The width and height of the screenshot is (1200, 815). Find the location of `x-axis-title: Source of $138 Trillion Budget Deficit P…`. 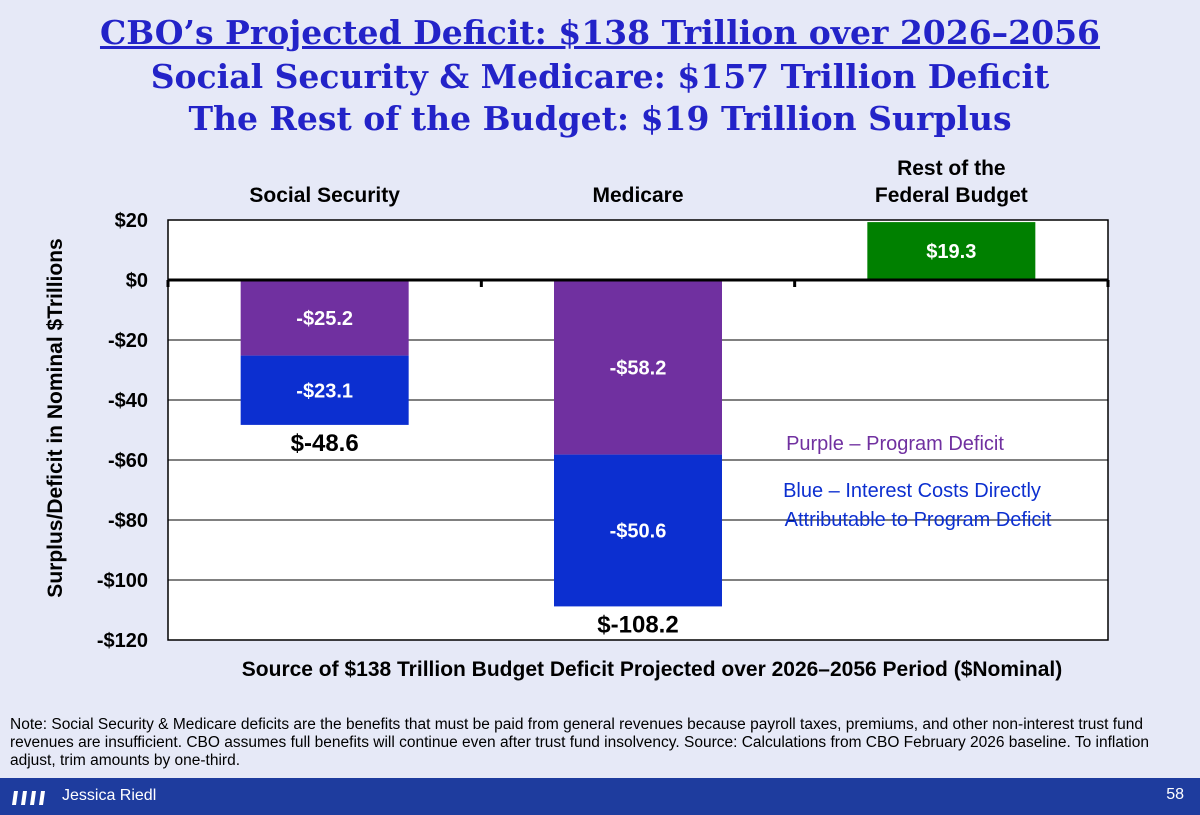

x-axis-title: Source of $138 Trillion Budget Deficit P… is located at coordinates (652, 669).